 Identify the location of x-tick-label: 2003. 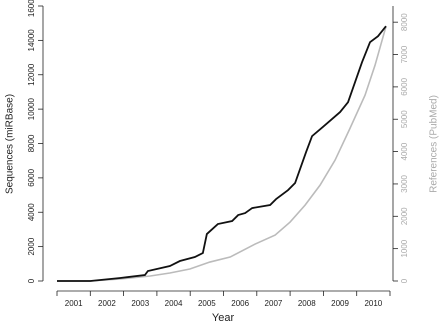
(140, 303).